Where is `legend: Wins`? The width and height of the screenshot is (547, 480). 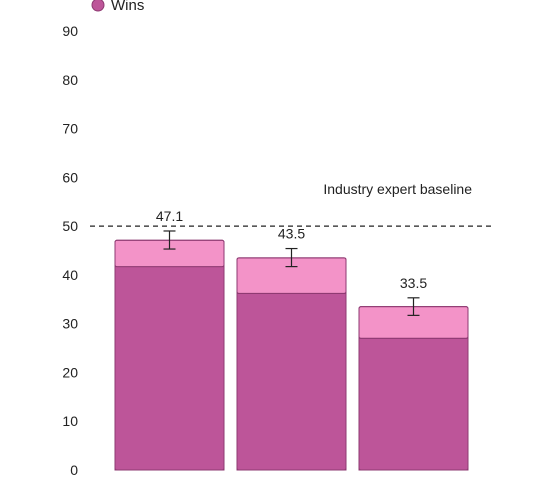 legend: Wins is located at coordinates (117, 7).